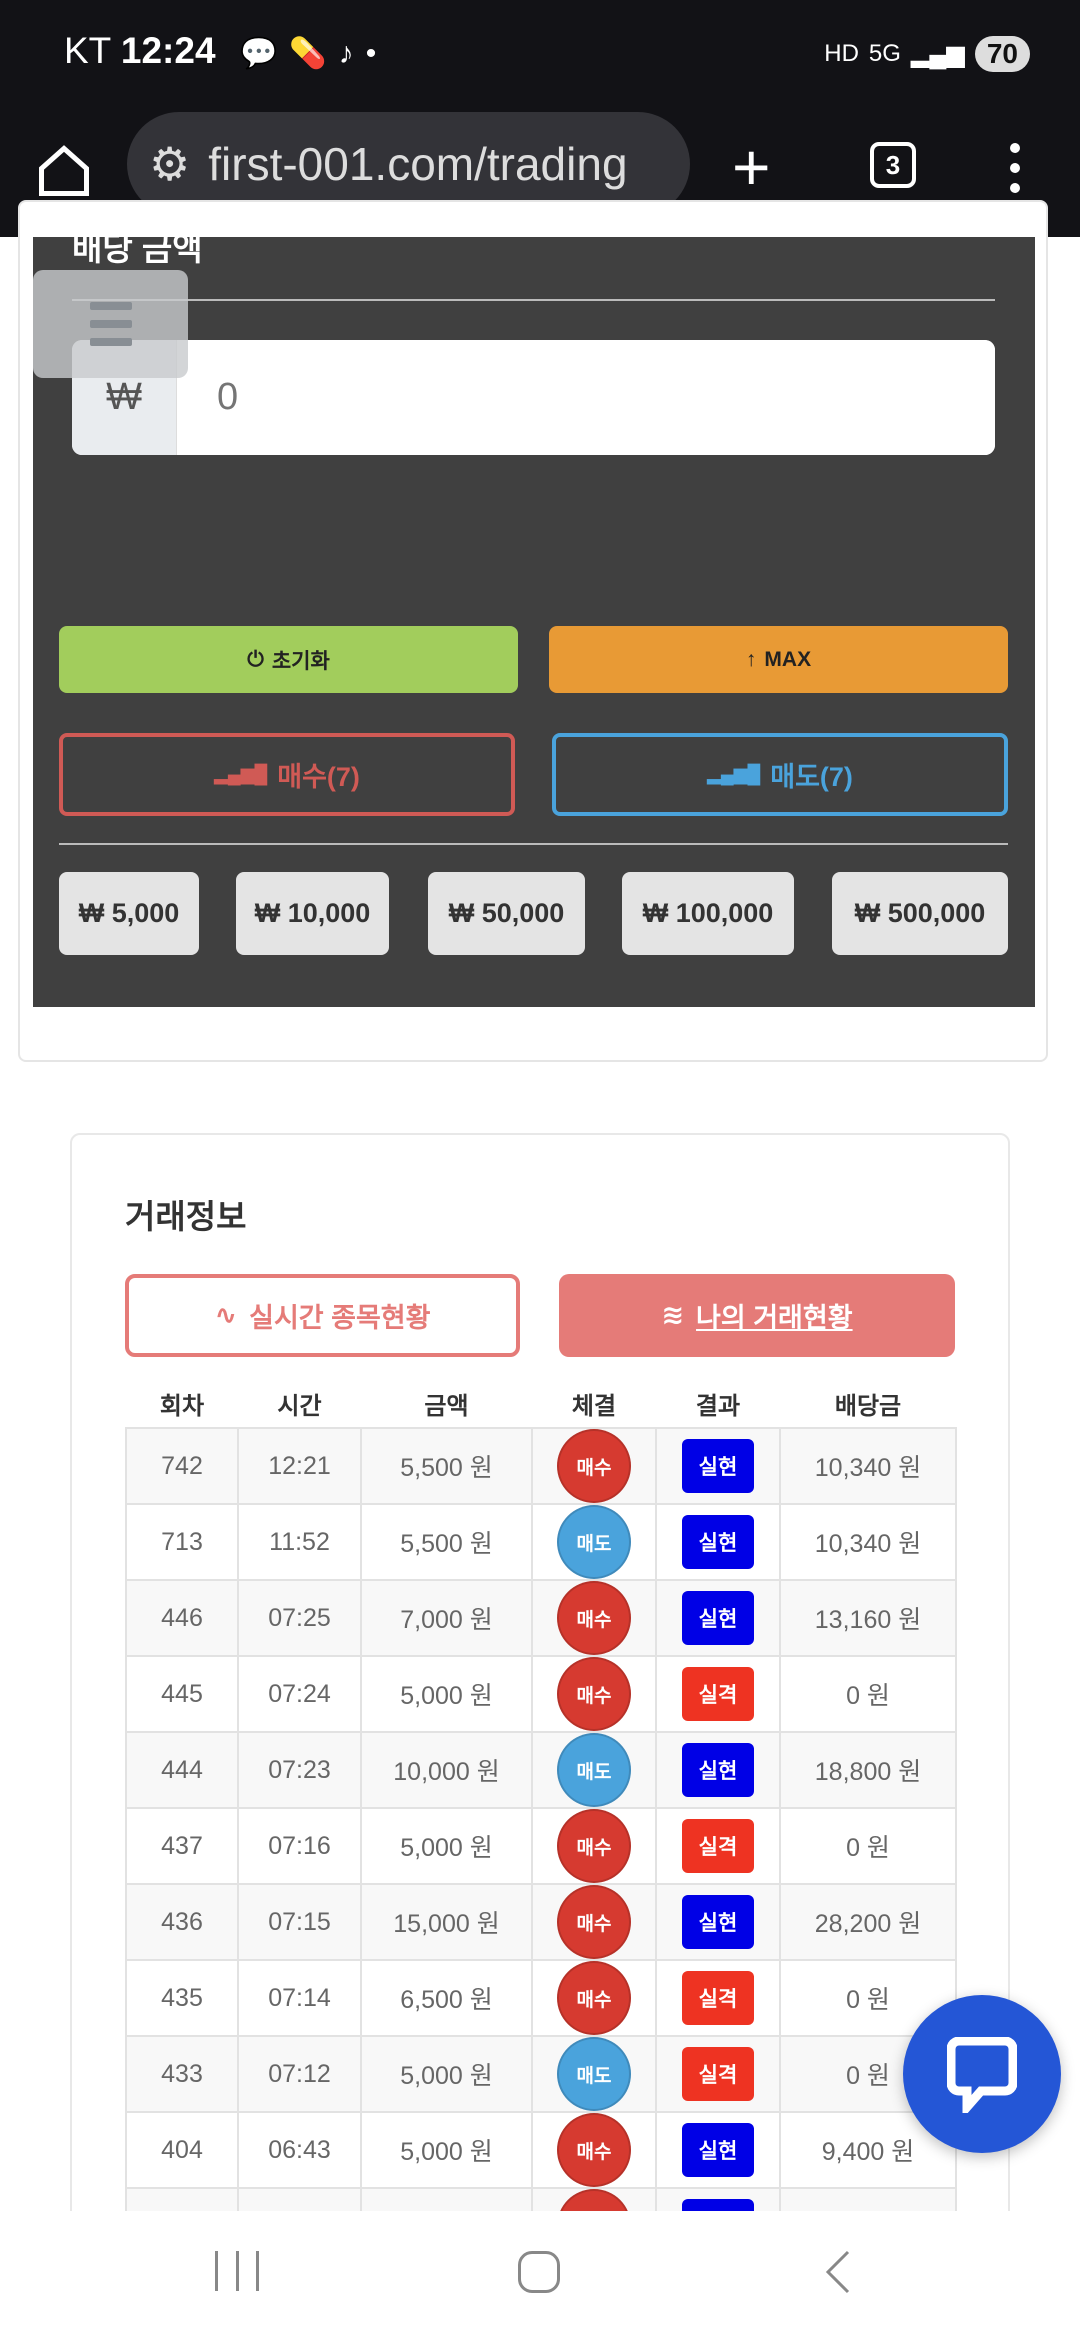  Describe the element at coordinates (299, 1770) in the screenshot. I see `cell-time: 07:23` at that location.